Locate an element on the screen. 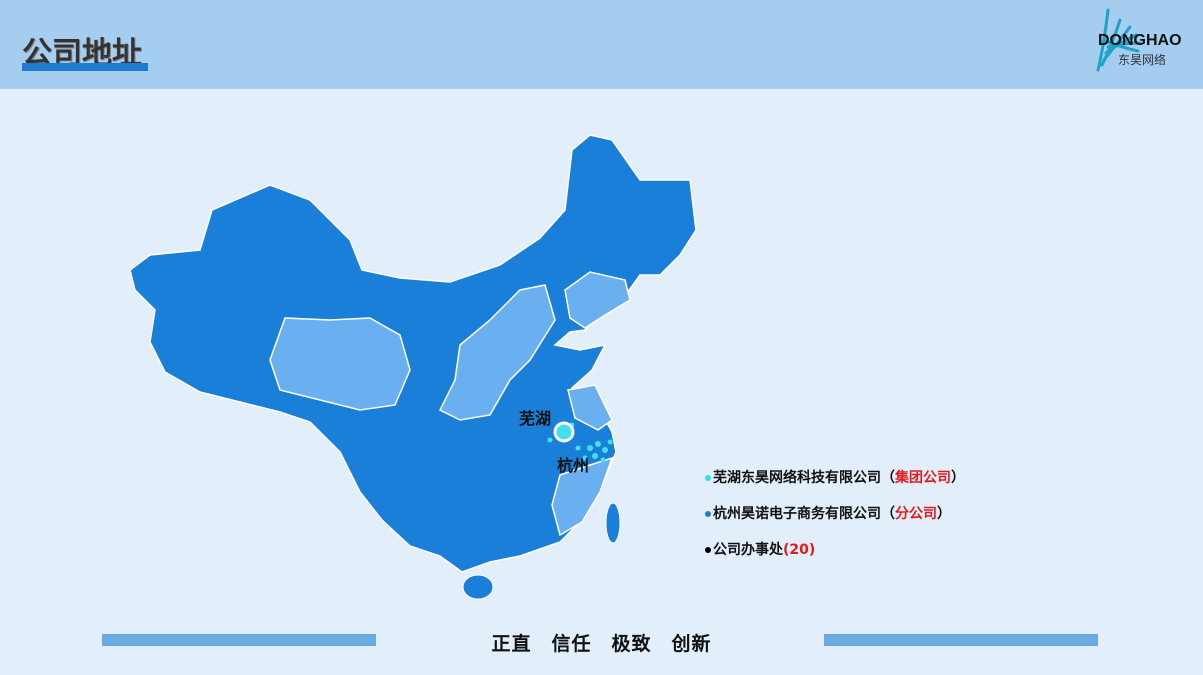  logo-wing-icon is located at coordinates (1119, 40).